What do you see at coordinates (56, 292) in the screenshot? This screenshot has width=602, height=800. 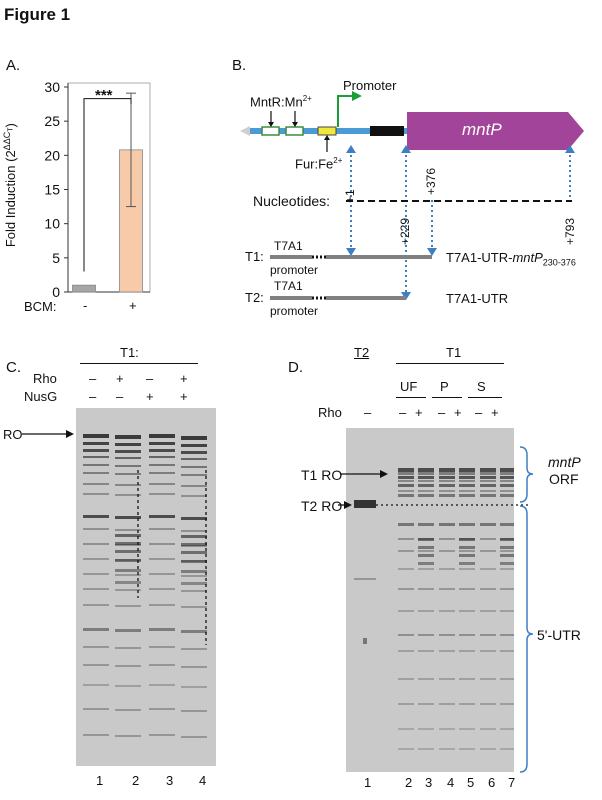 I see `y-tick-label: 0` at bounding box center [56, 292].